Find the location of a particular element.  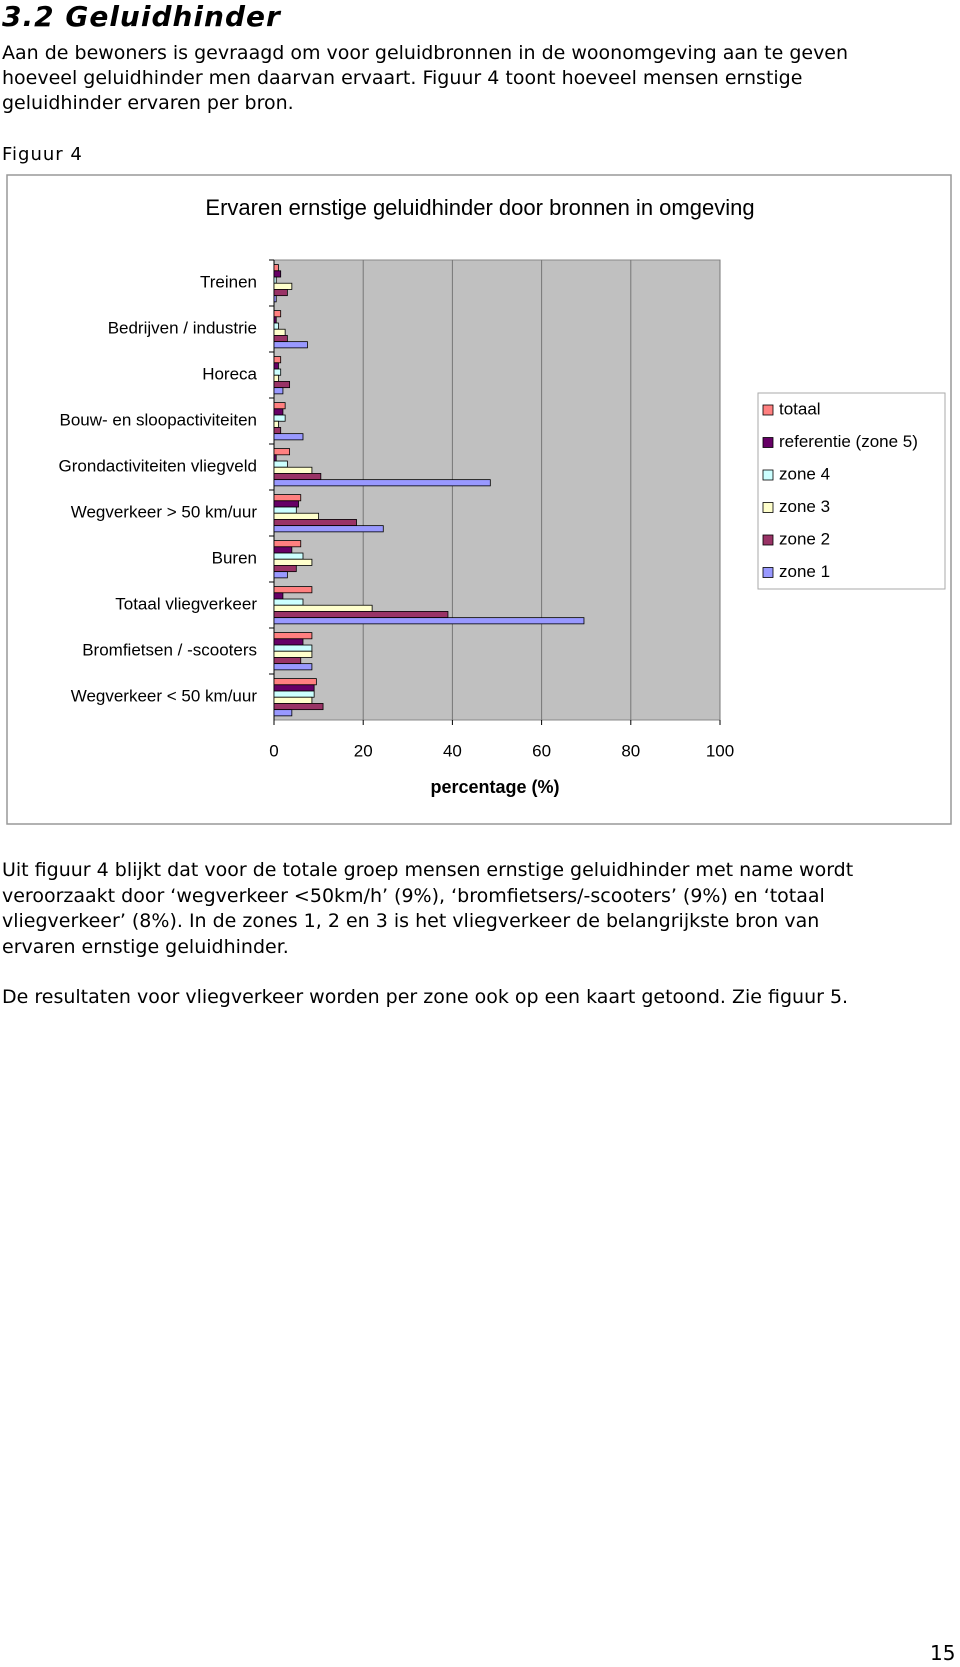

legend-box is located at coordinates (851, 491).